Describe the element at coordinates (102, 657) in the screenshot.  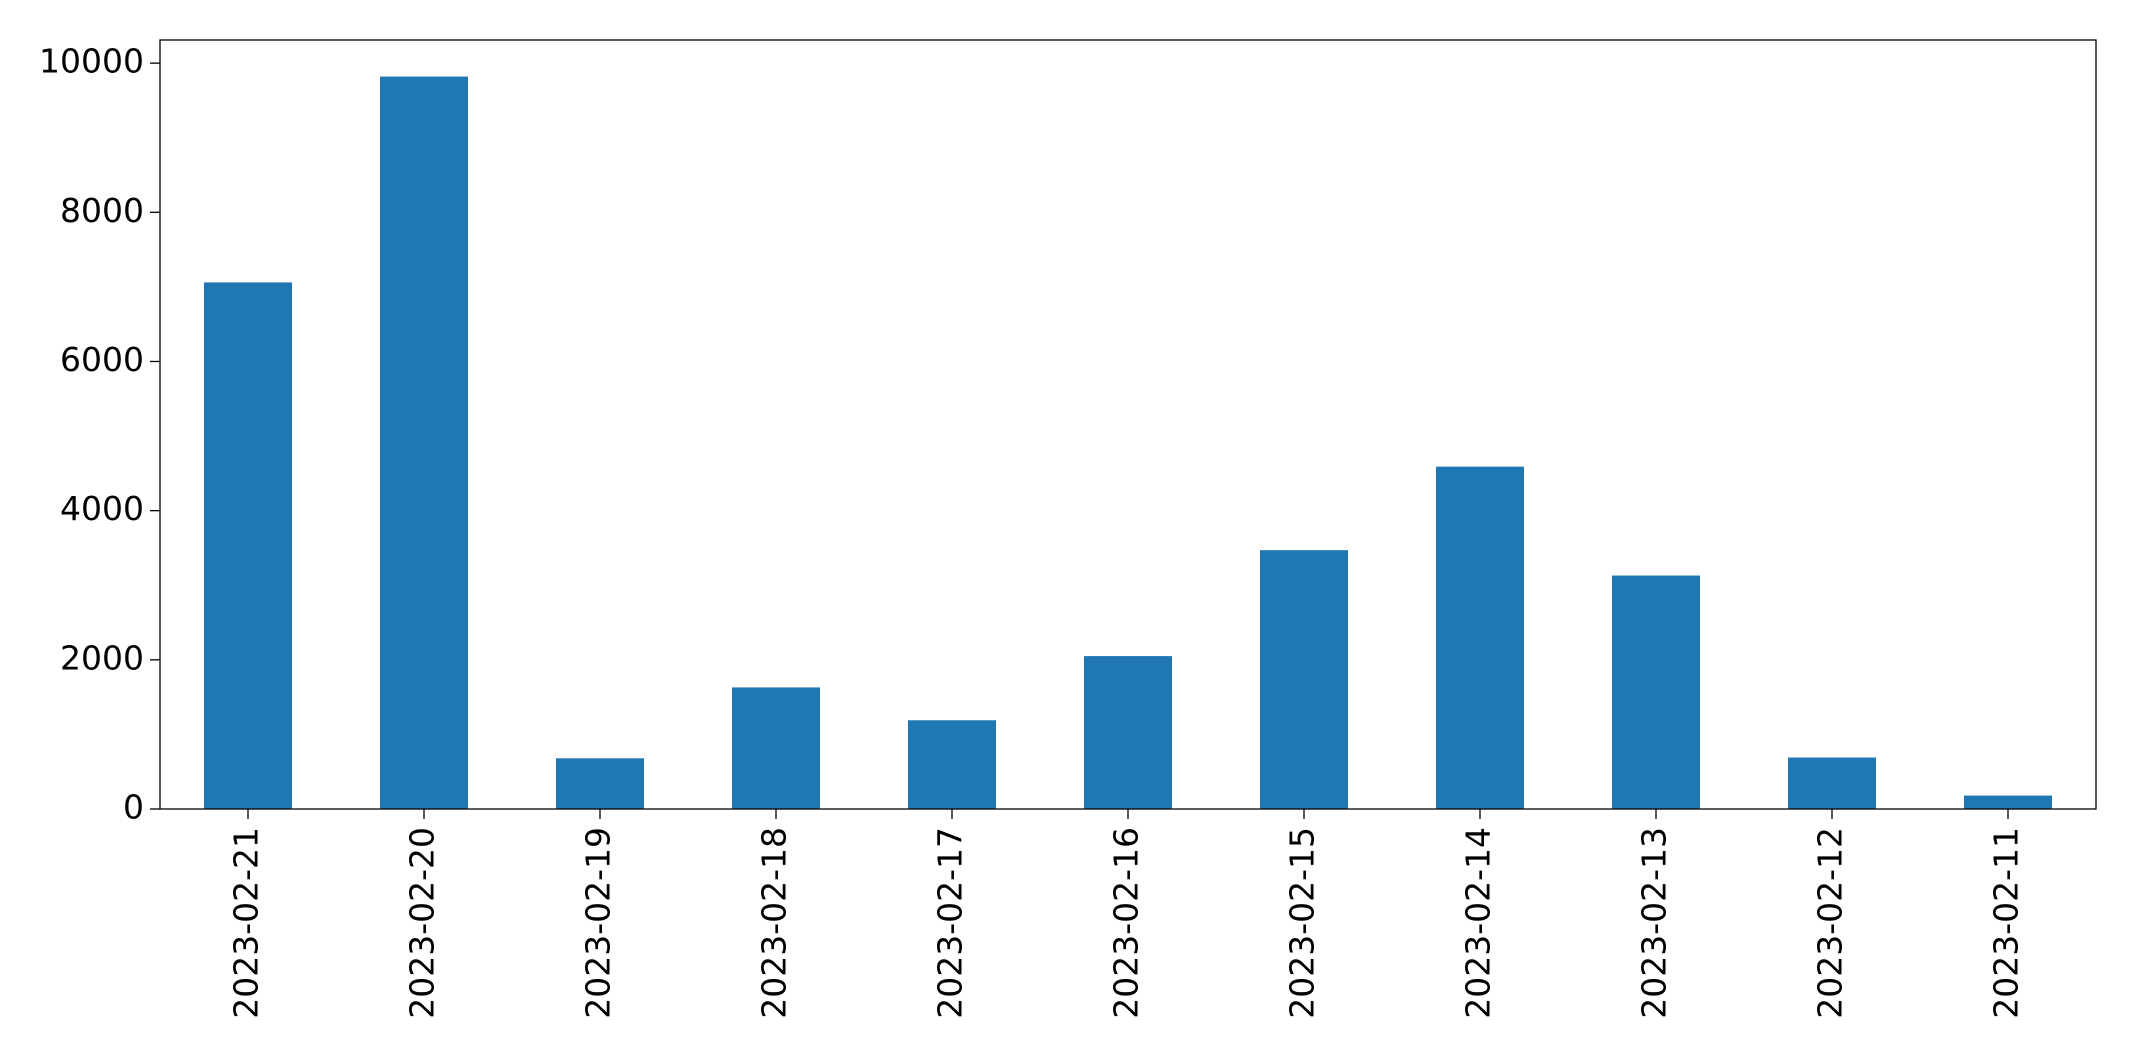
I see `y-tick-label: 2000` at that location.